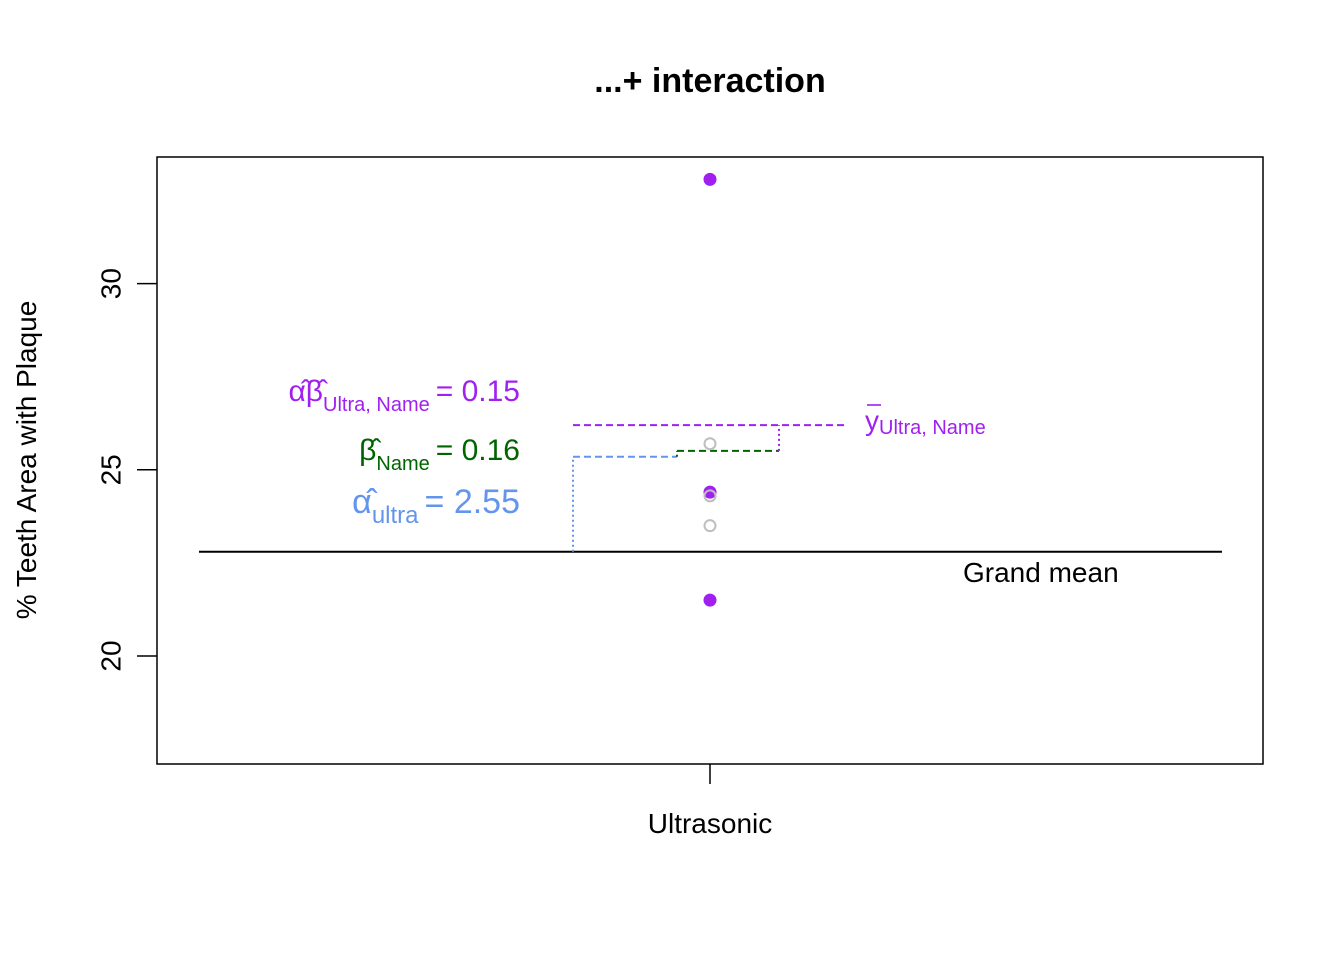 The image size is (1344, 960). I want to click on fitted-mean-label: yUltra, Name, so click(925, 421).